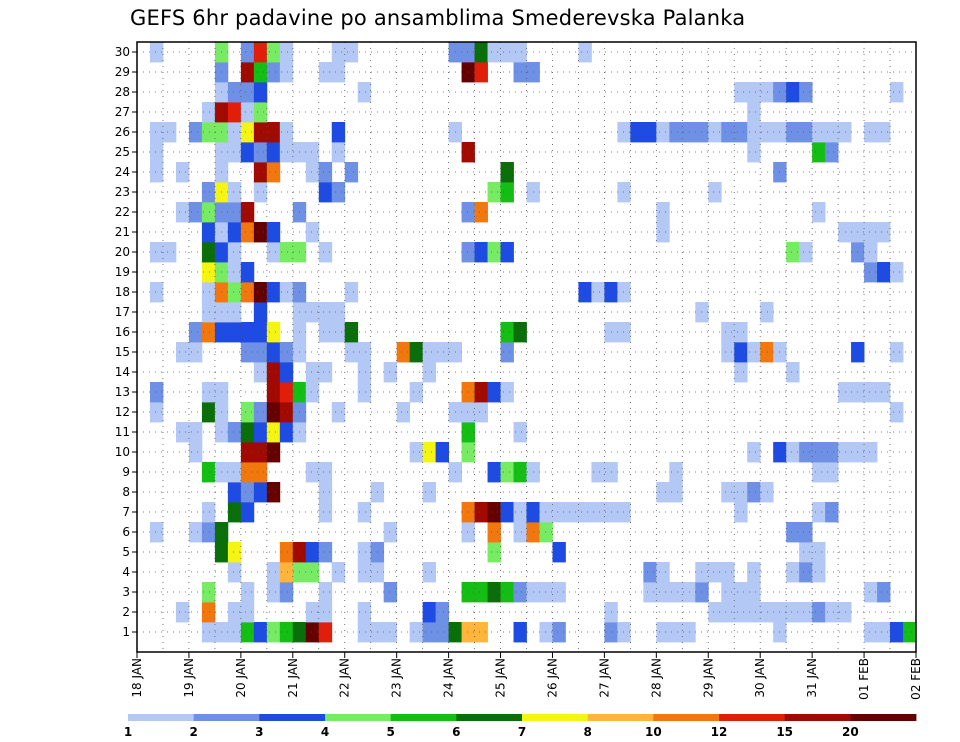  Describe the element at coordinates (122, 332) in the screenshot. I see `y-tick-label: 16` at that location.